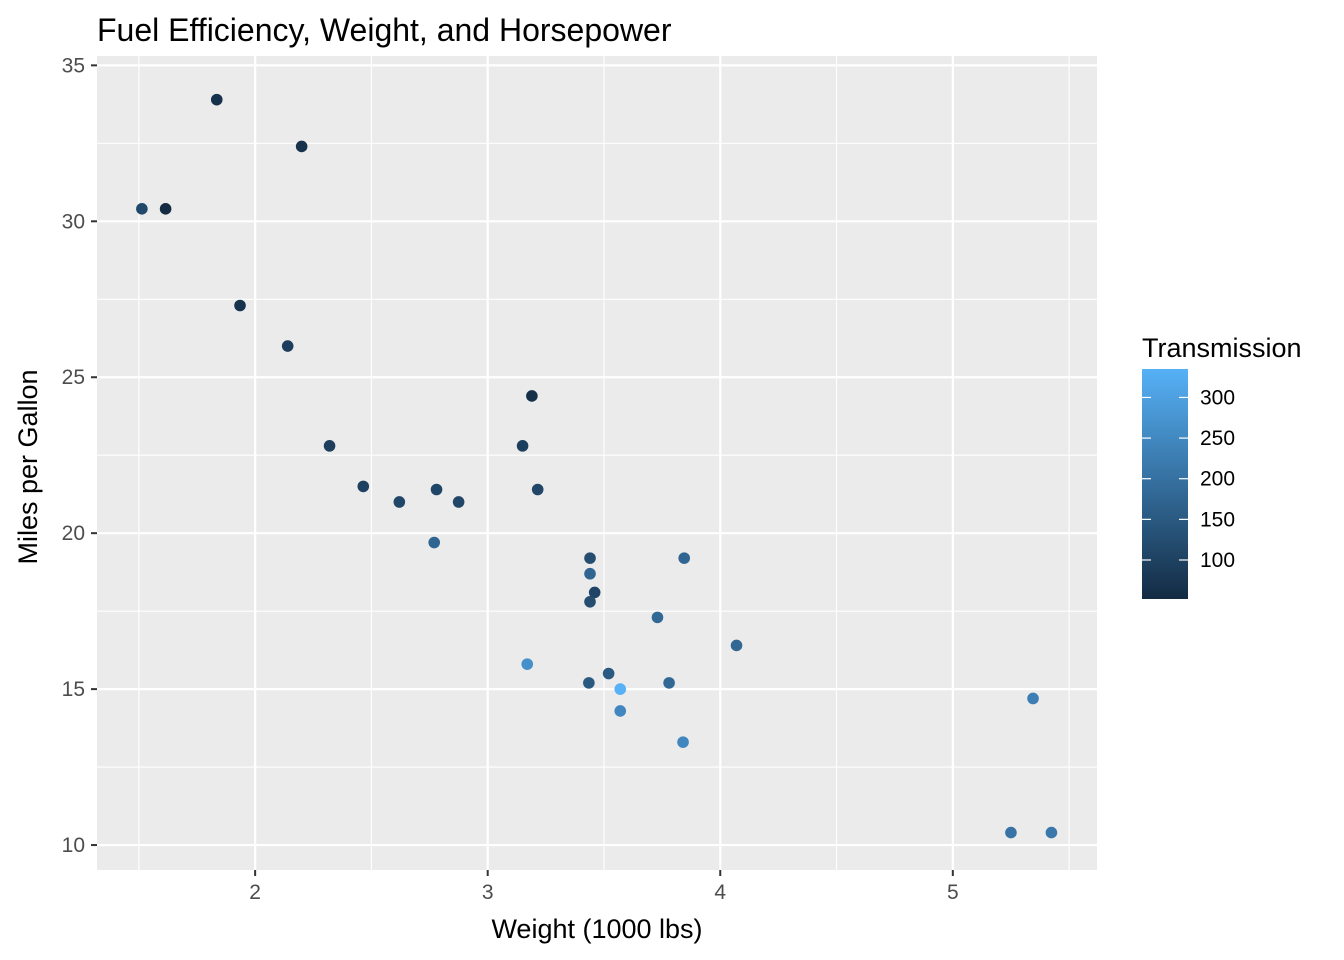 This screenshot has height=960, width=1344. What do you see at coordinates (79, 455) in the screenshot?
I see `y-axis: 10 15 20 25 30 35` at bounding box center [79, 455].